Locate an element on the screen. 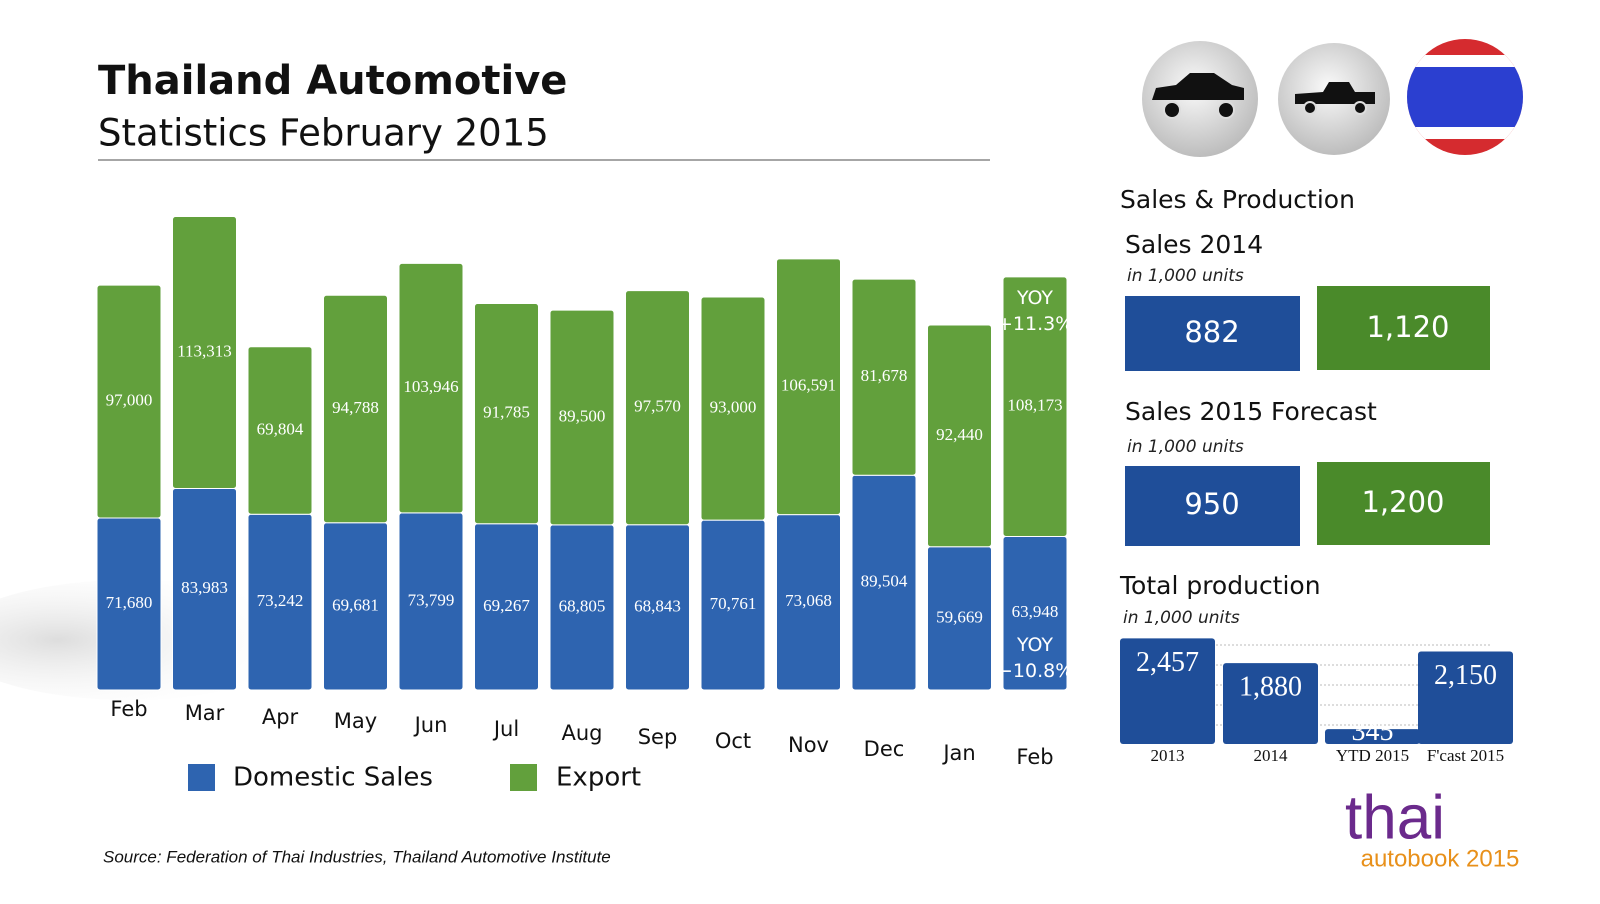 The height and width of the screenshot is (904, 1600). value-label: 73,068 is located at coordinates (808, 600).